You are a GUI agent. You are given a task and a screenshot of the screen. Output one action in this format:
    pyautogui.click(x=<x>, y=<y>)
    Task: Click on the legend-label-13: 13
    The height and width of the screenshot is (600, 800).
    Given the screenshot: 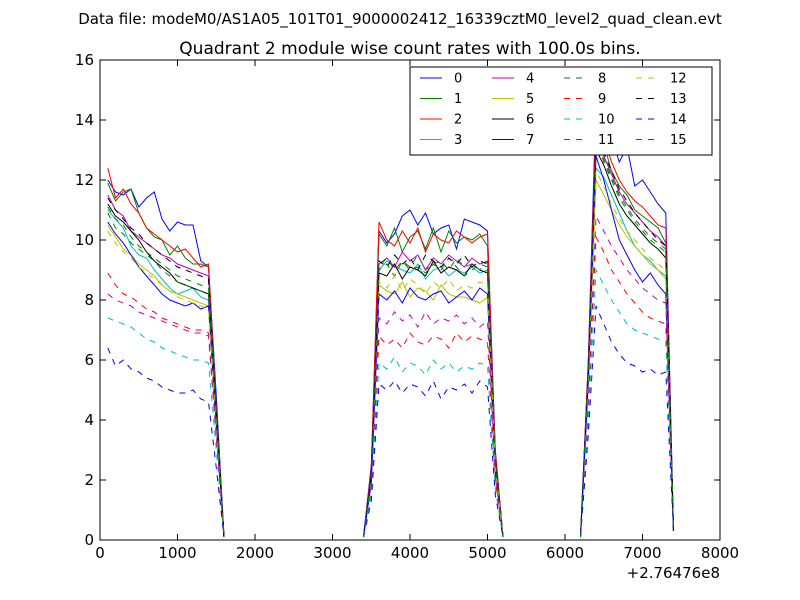 What is the action you would take?
    pyautogui.click(x=678, y=99)
    